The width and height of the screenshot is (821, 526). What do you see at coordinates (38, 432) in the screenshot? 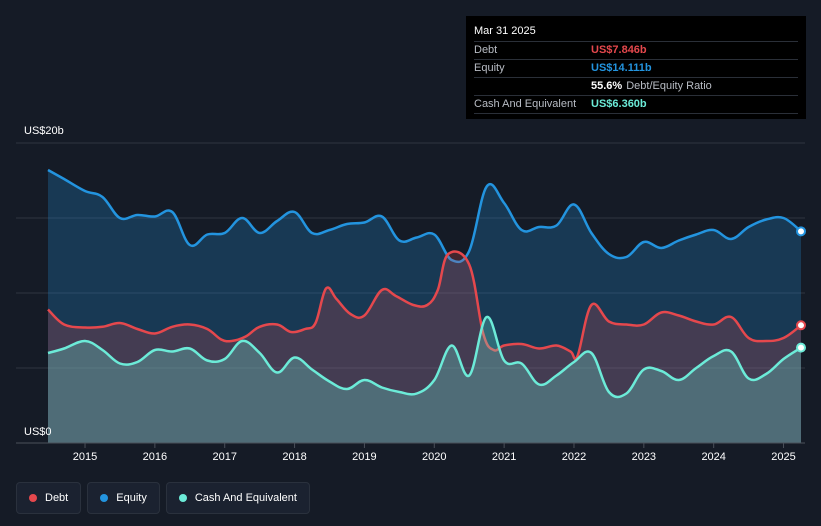
I see `y-tick-label: US$0` at bounding box center [38, 432].